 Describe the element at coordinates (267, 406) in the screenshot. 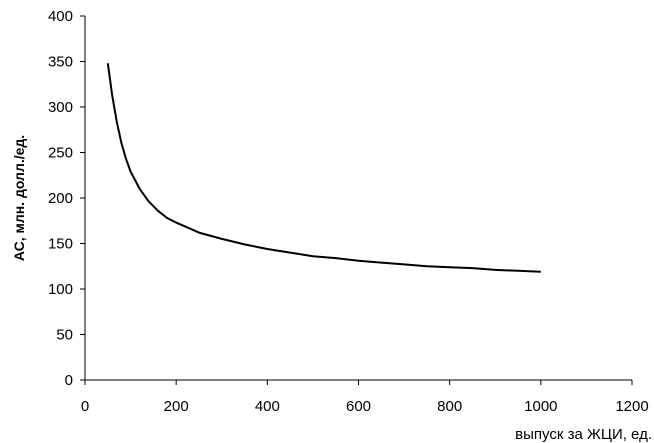

I see `x-tick-label: 400` at that location.